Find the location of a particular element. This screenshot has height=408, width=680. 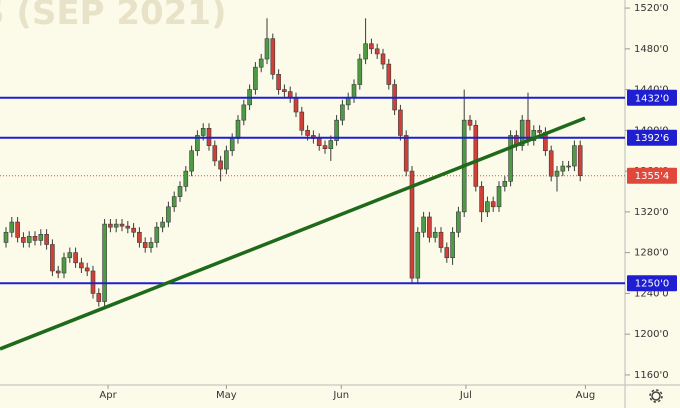

y-tick-label: 1520'0 is located at coordinates (651, 8).